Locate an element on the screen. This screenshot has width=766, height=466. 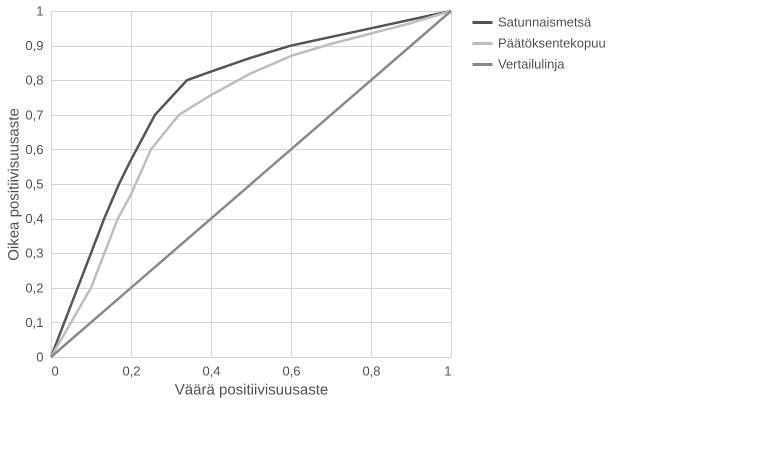
y-tick-label: 0,3 is located at coordinates (34, 253).